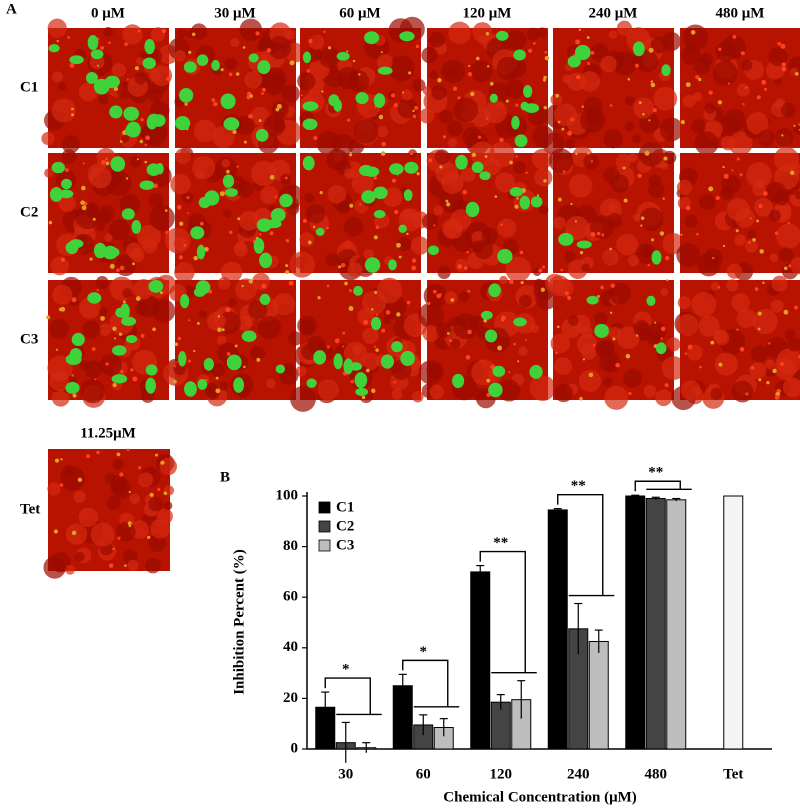 This screenshot has width=800, height=808. Describe the element at coordinates (234, 214) in the screenshot. I see `micrograph` at that location.